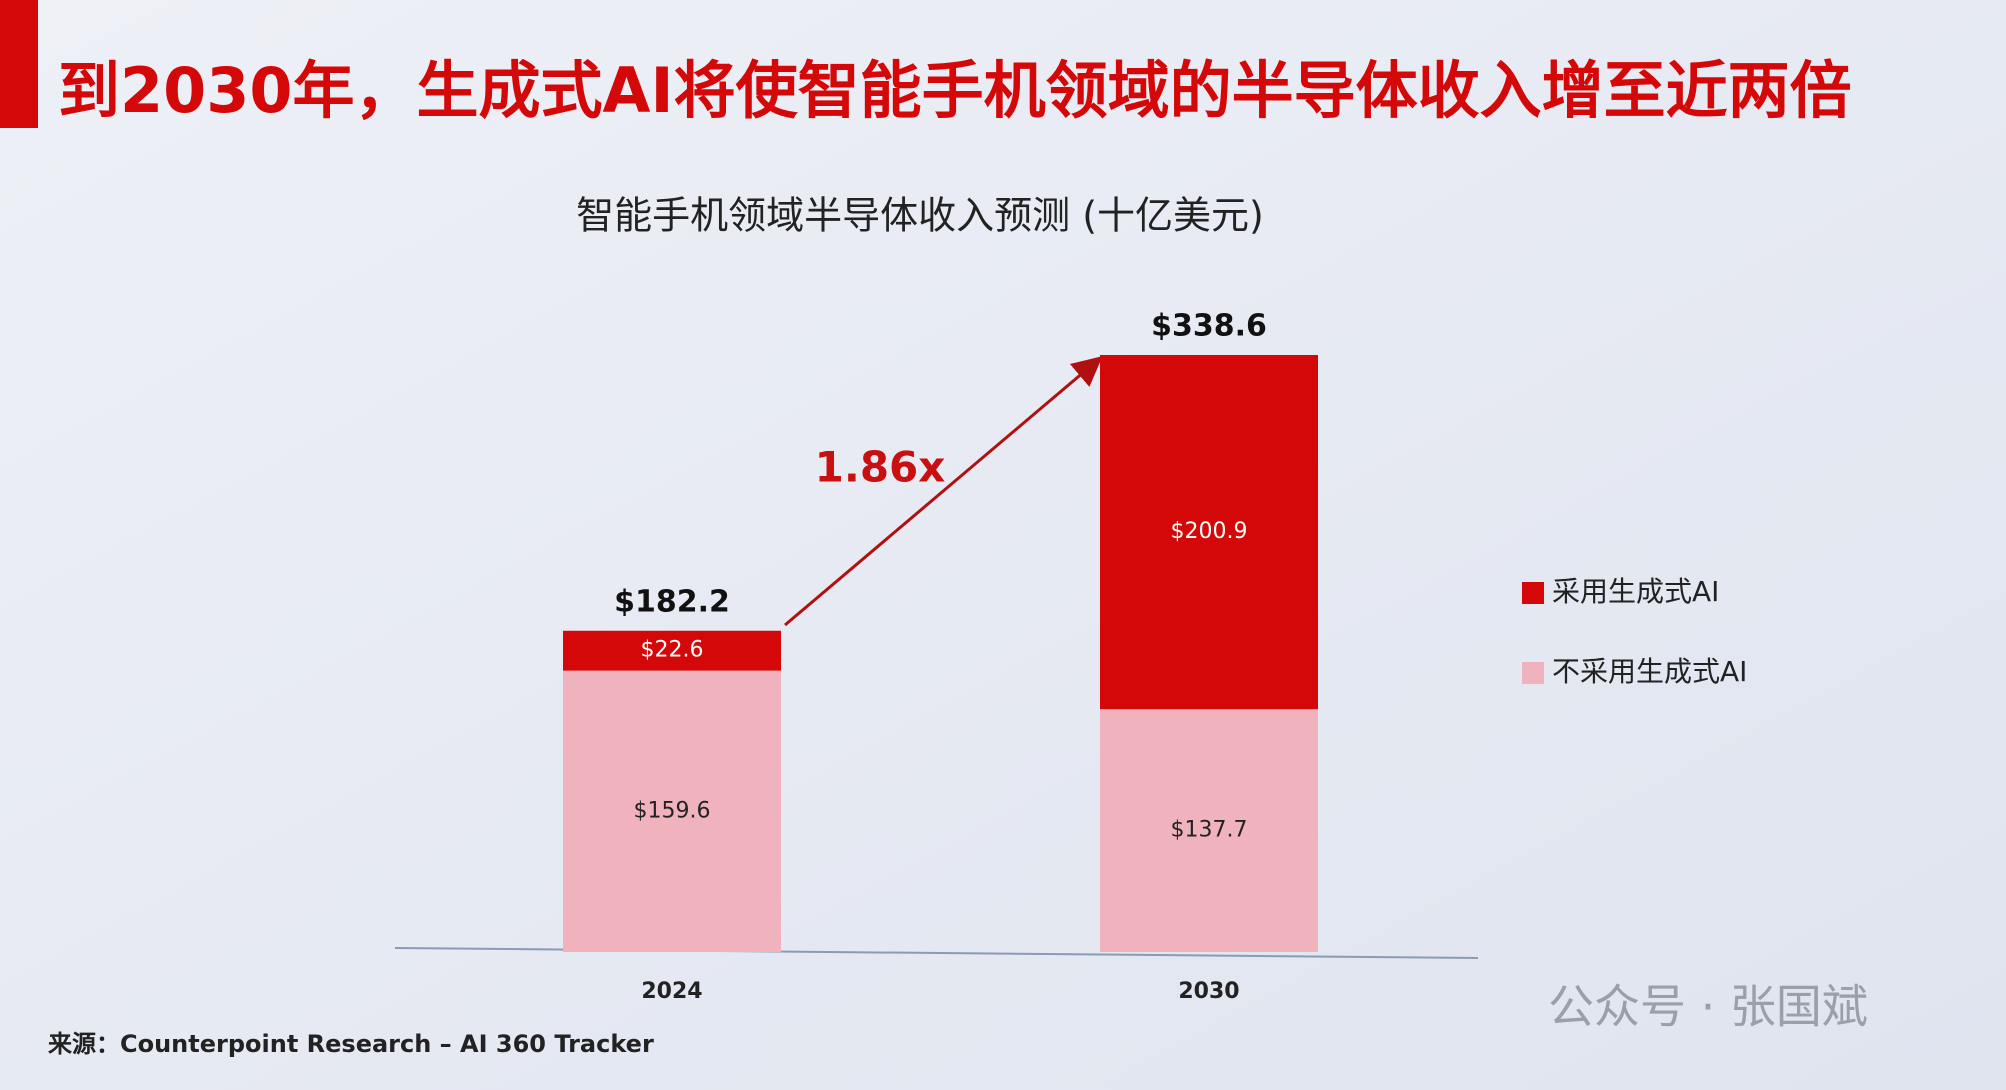  I want to click on total-label: $338.6, so click(1209, 326).